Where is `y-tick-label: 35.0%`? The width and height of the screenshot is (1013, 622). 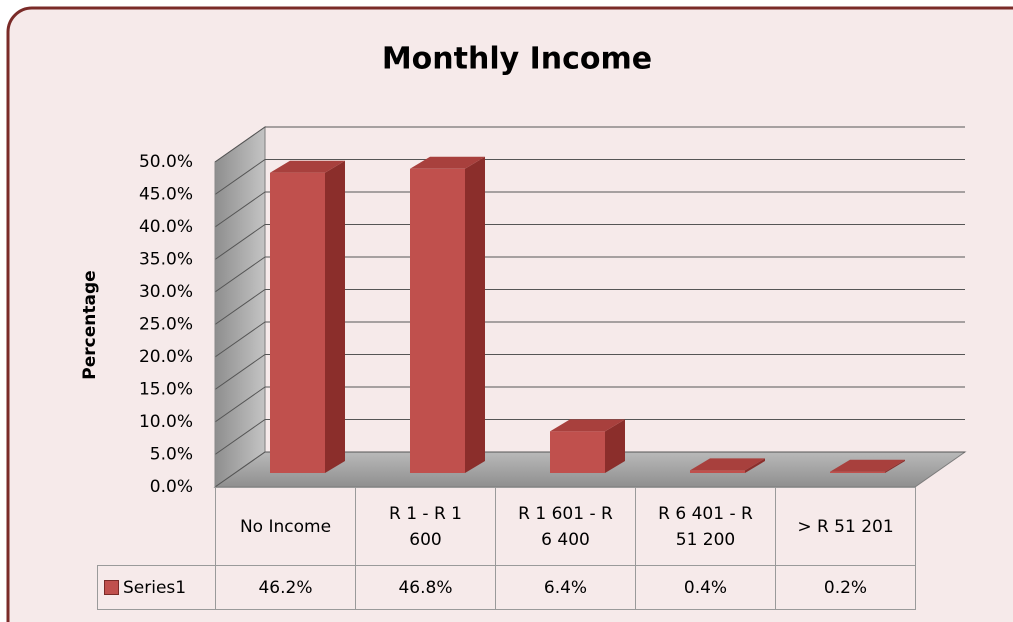
y-tick-label: 35.0% is located at coordinates (166, 260).